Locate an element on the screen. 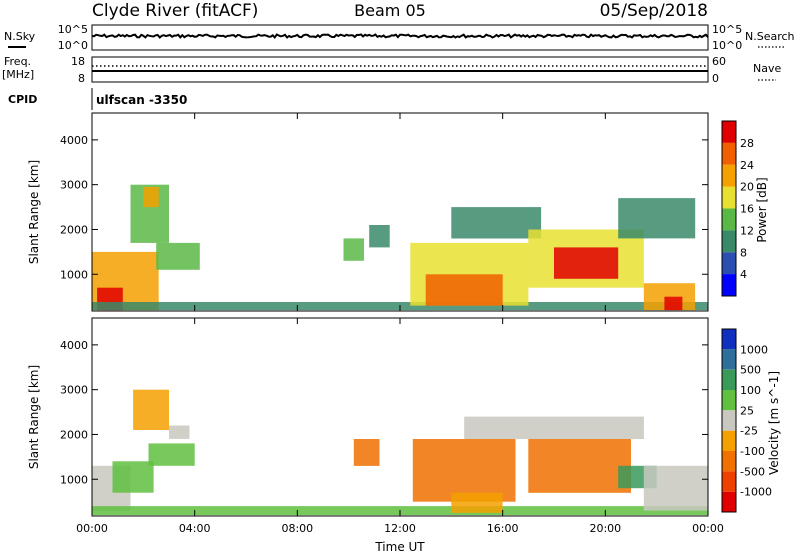  nsearch-tick-bottom: 10^0 is located at coordinates (727, 45).